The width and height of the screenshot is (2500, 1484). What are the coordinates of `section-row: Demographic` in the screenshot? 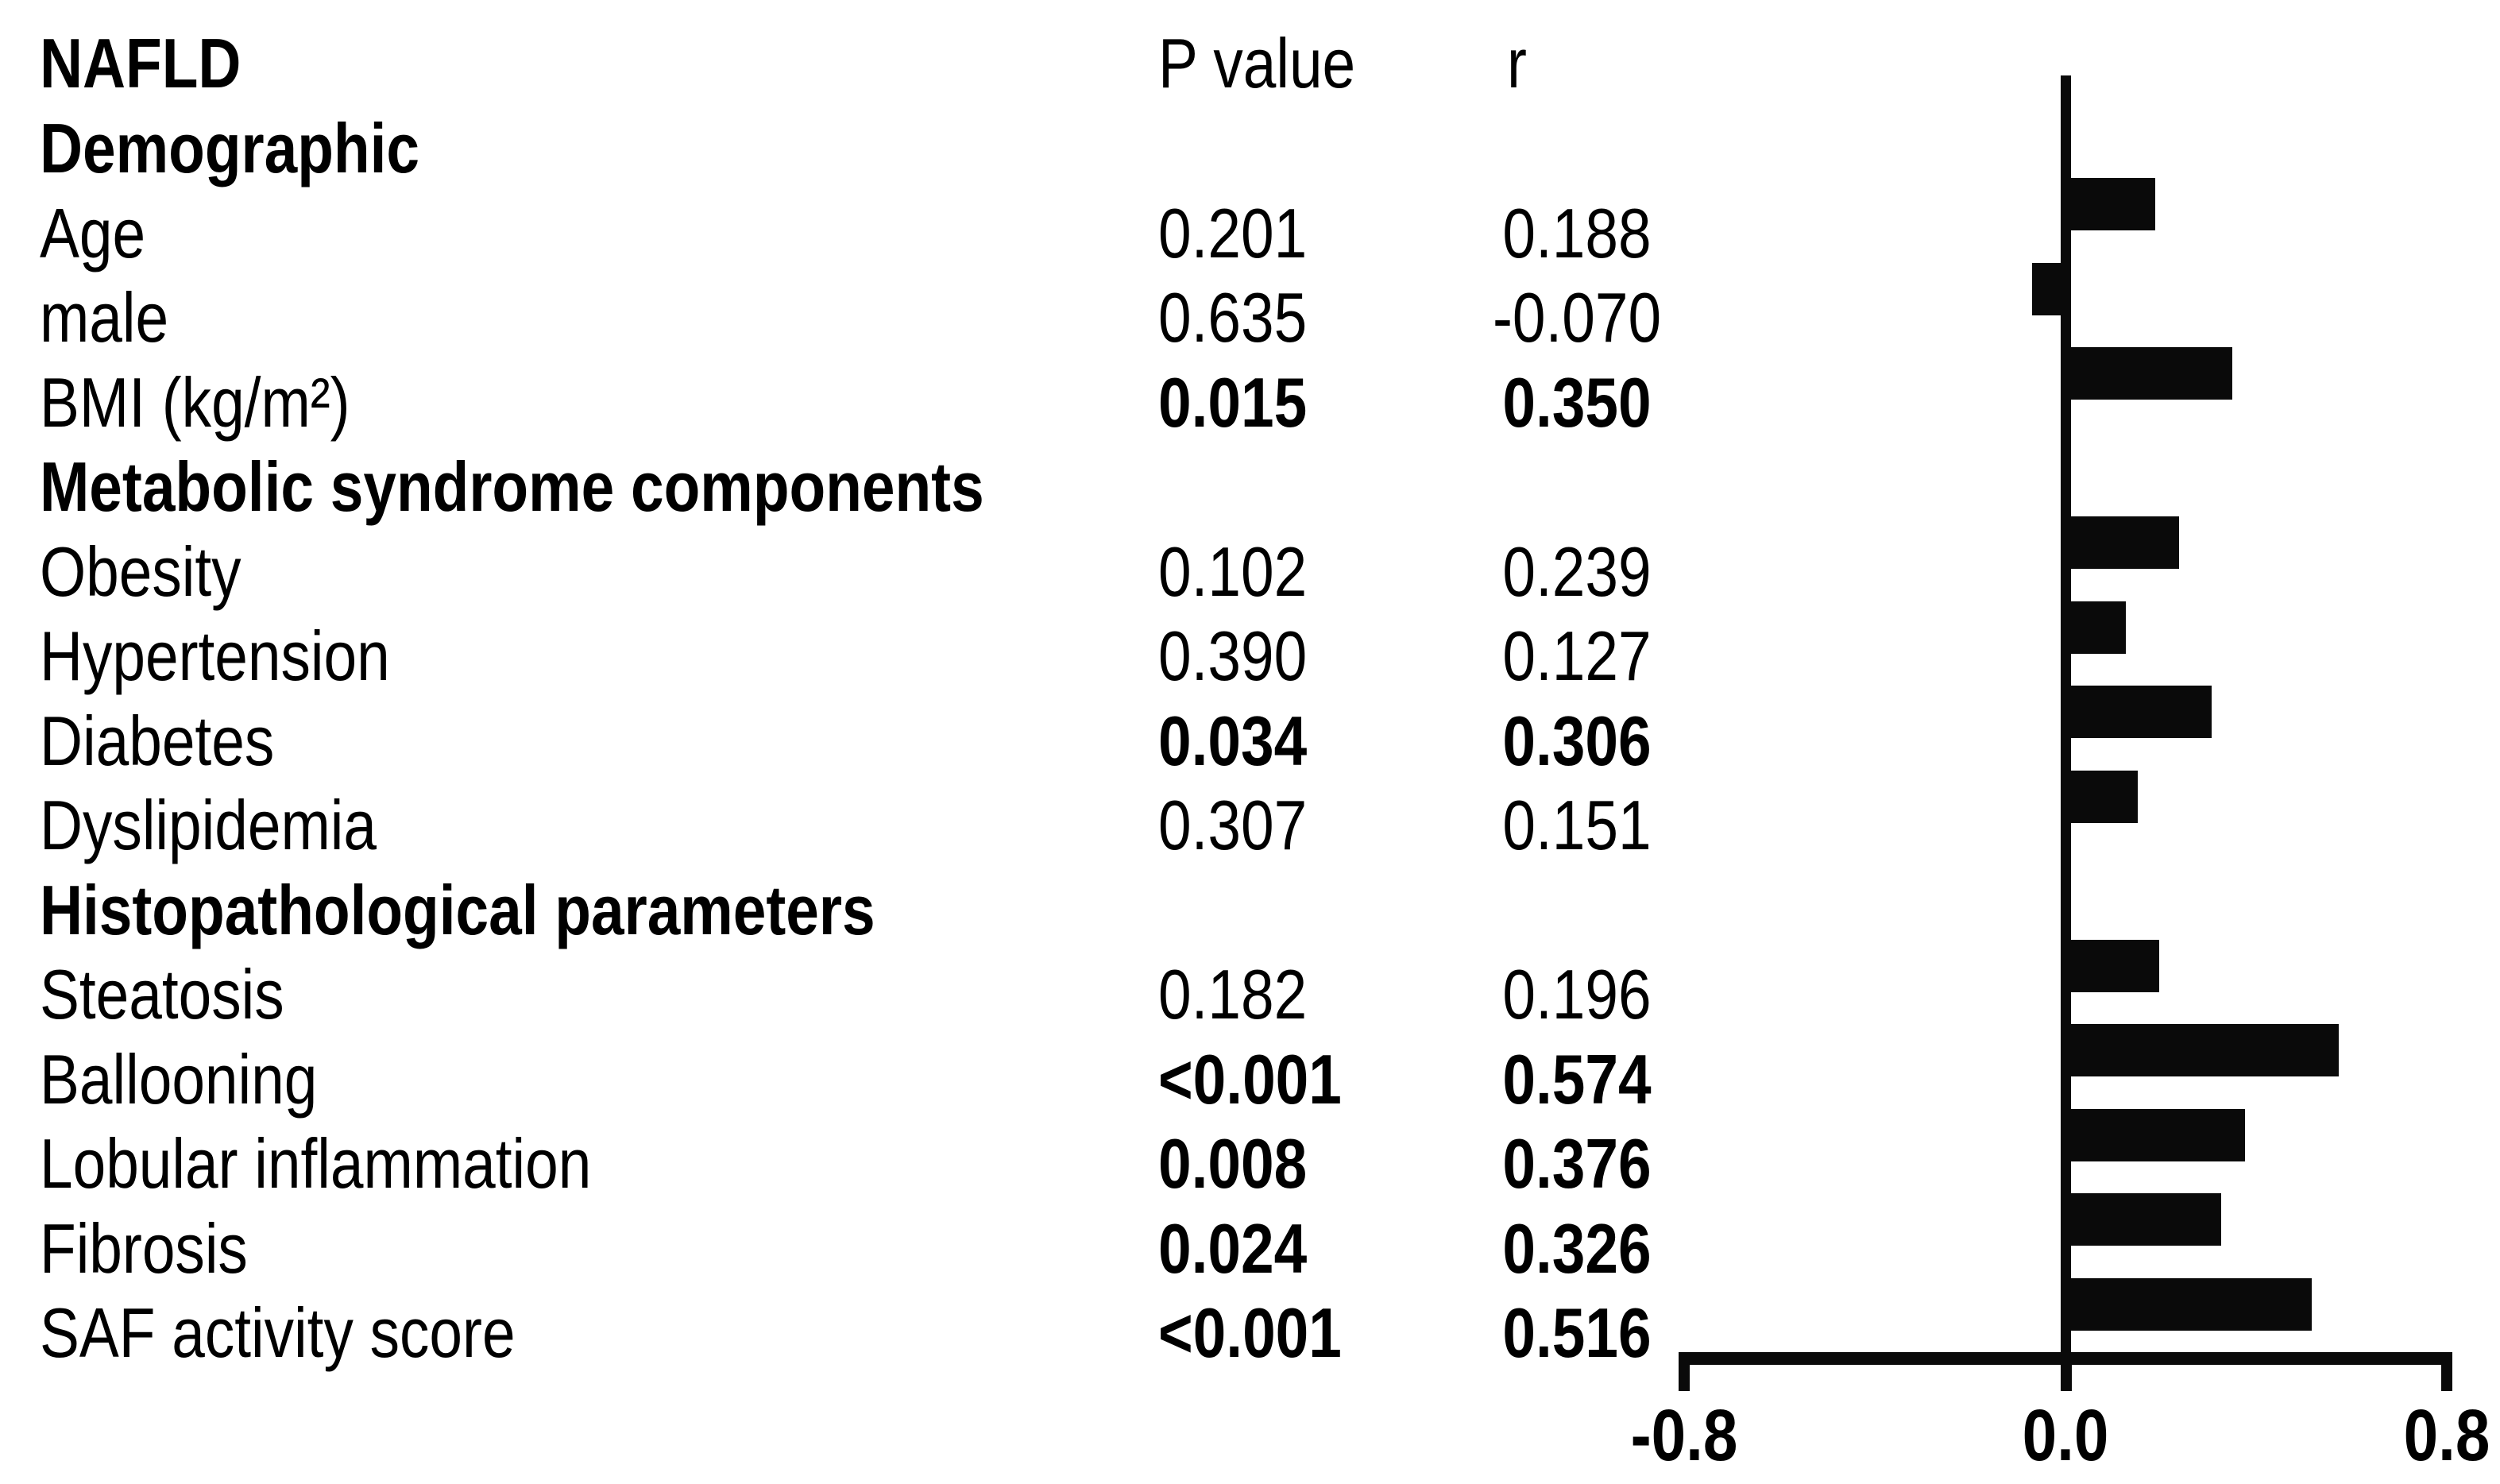 It's located at (1250, 148).